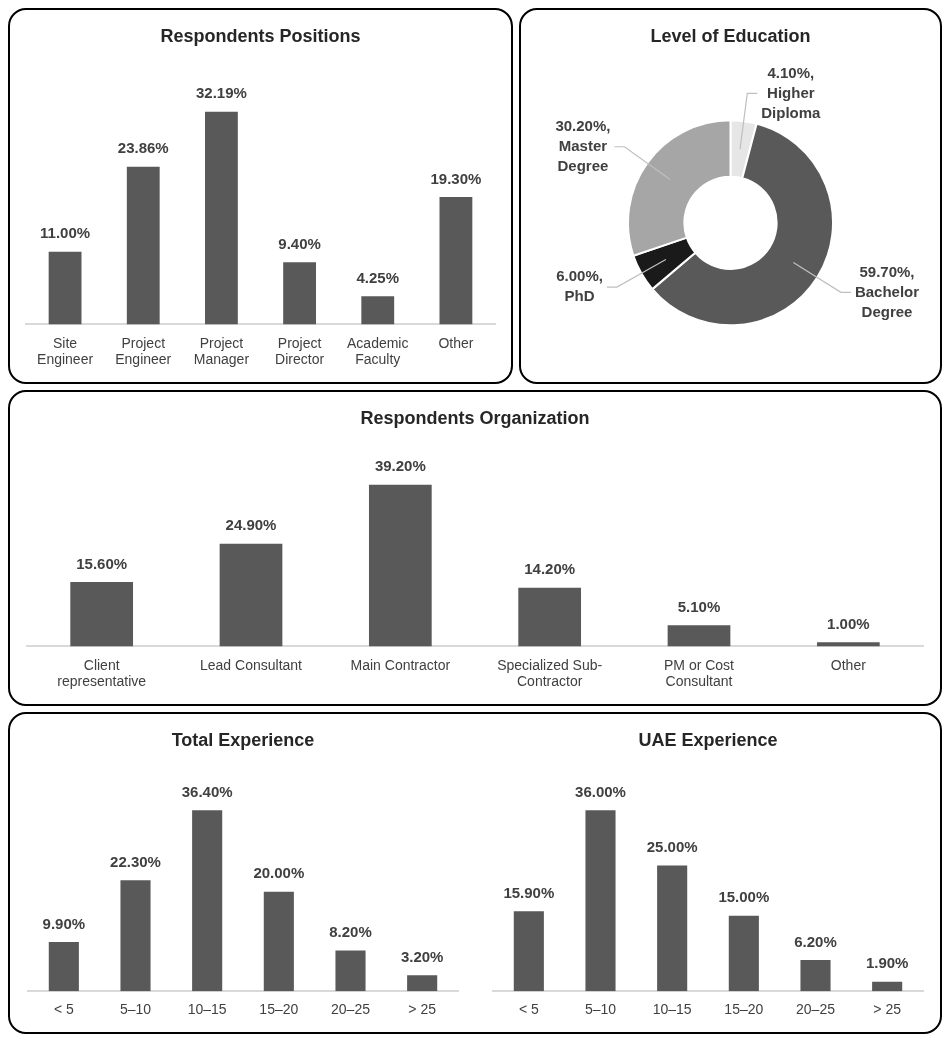  Describe the element at coordinates (528, 892) in the screenshot. I see `data-label: 15.90%` at that location.